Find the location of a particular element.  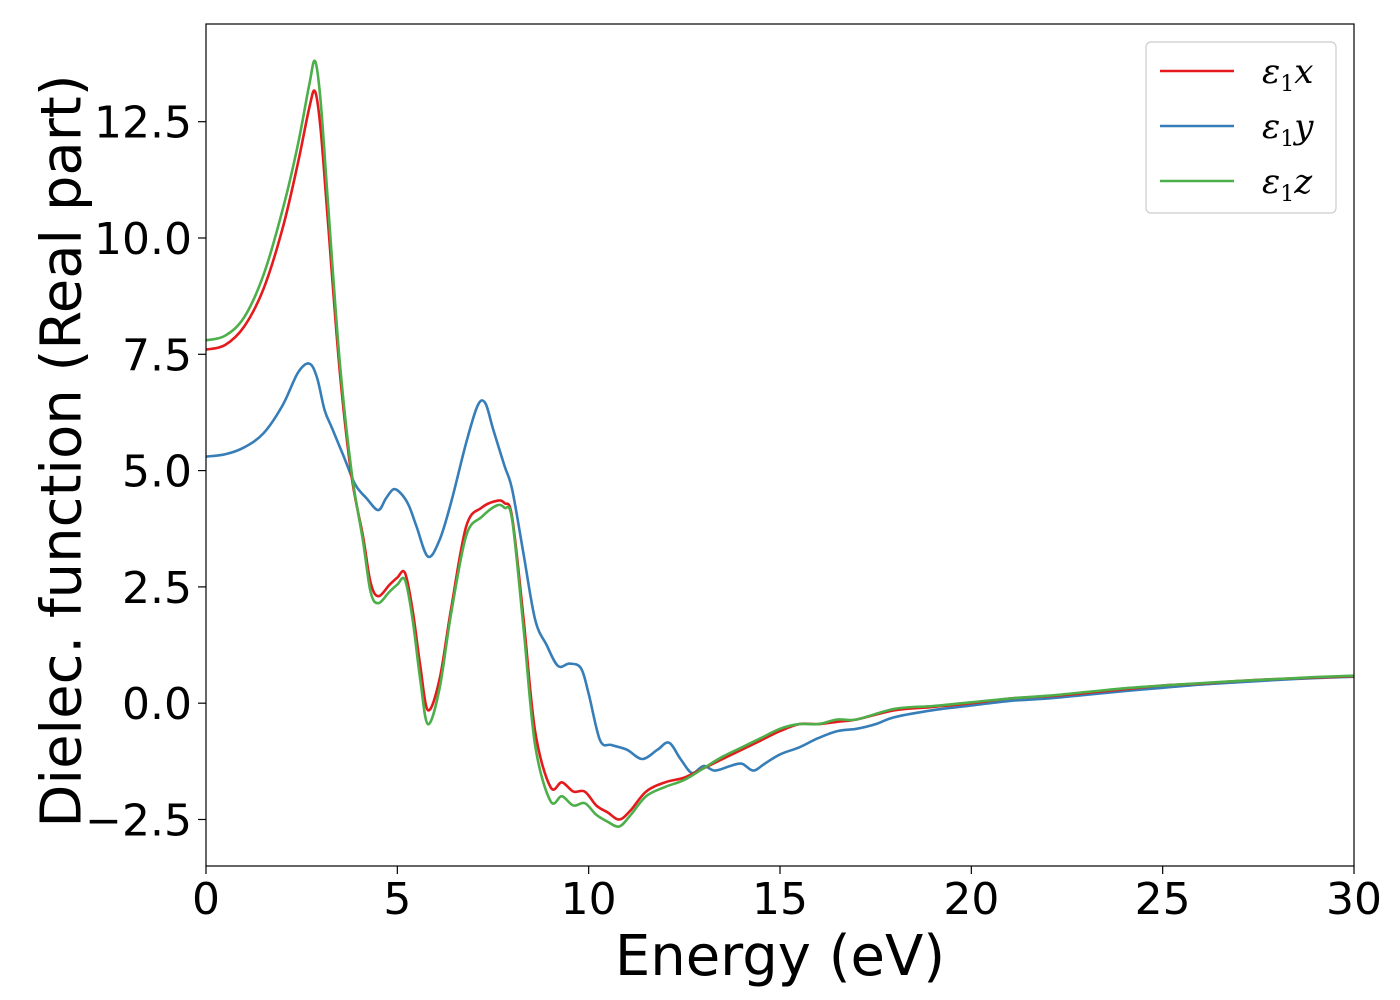

y-tick-label: 12.5 is located at coordinates (143, 123).